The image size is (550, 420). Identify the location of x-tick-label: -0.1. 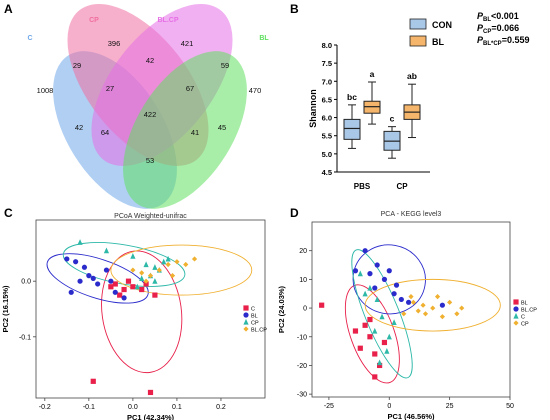
(89, 407).